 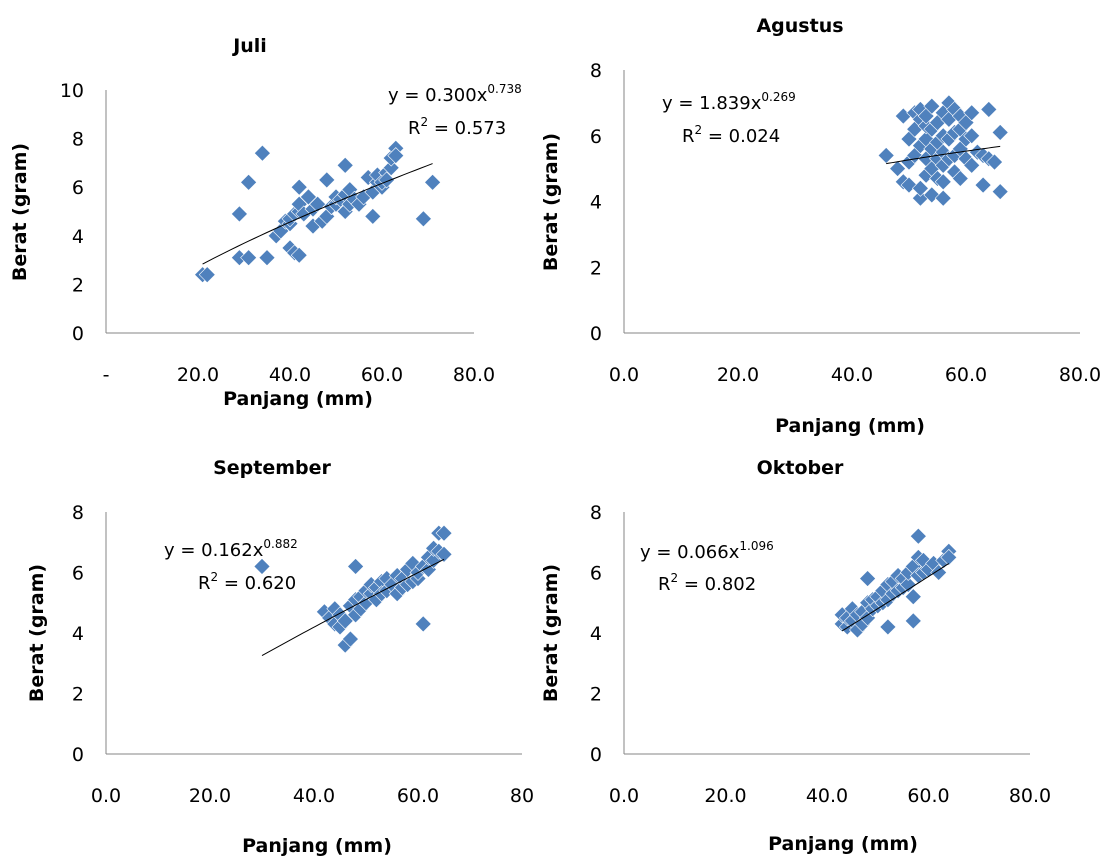 What do you see at coordinates (800, 468) in the screenshot?
I see `chart-title: Oktober` at bounding box center [800, 468].